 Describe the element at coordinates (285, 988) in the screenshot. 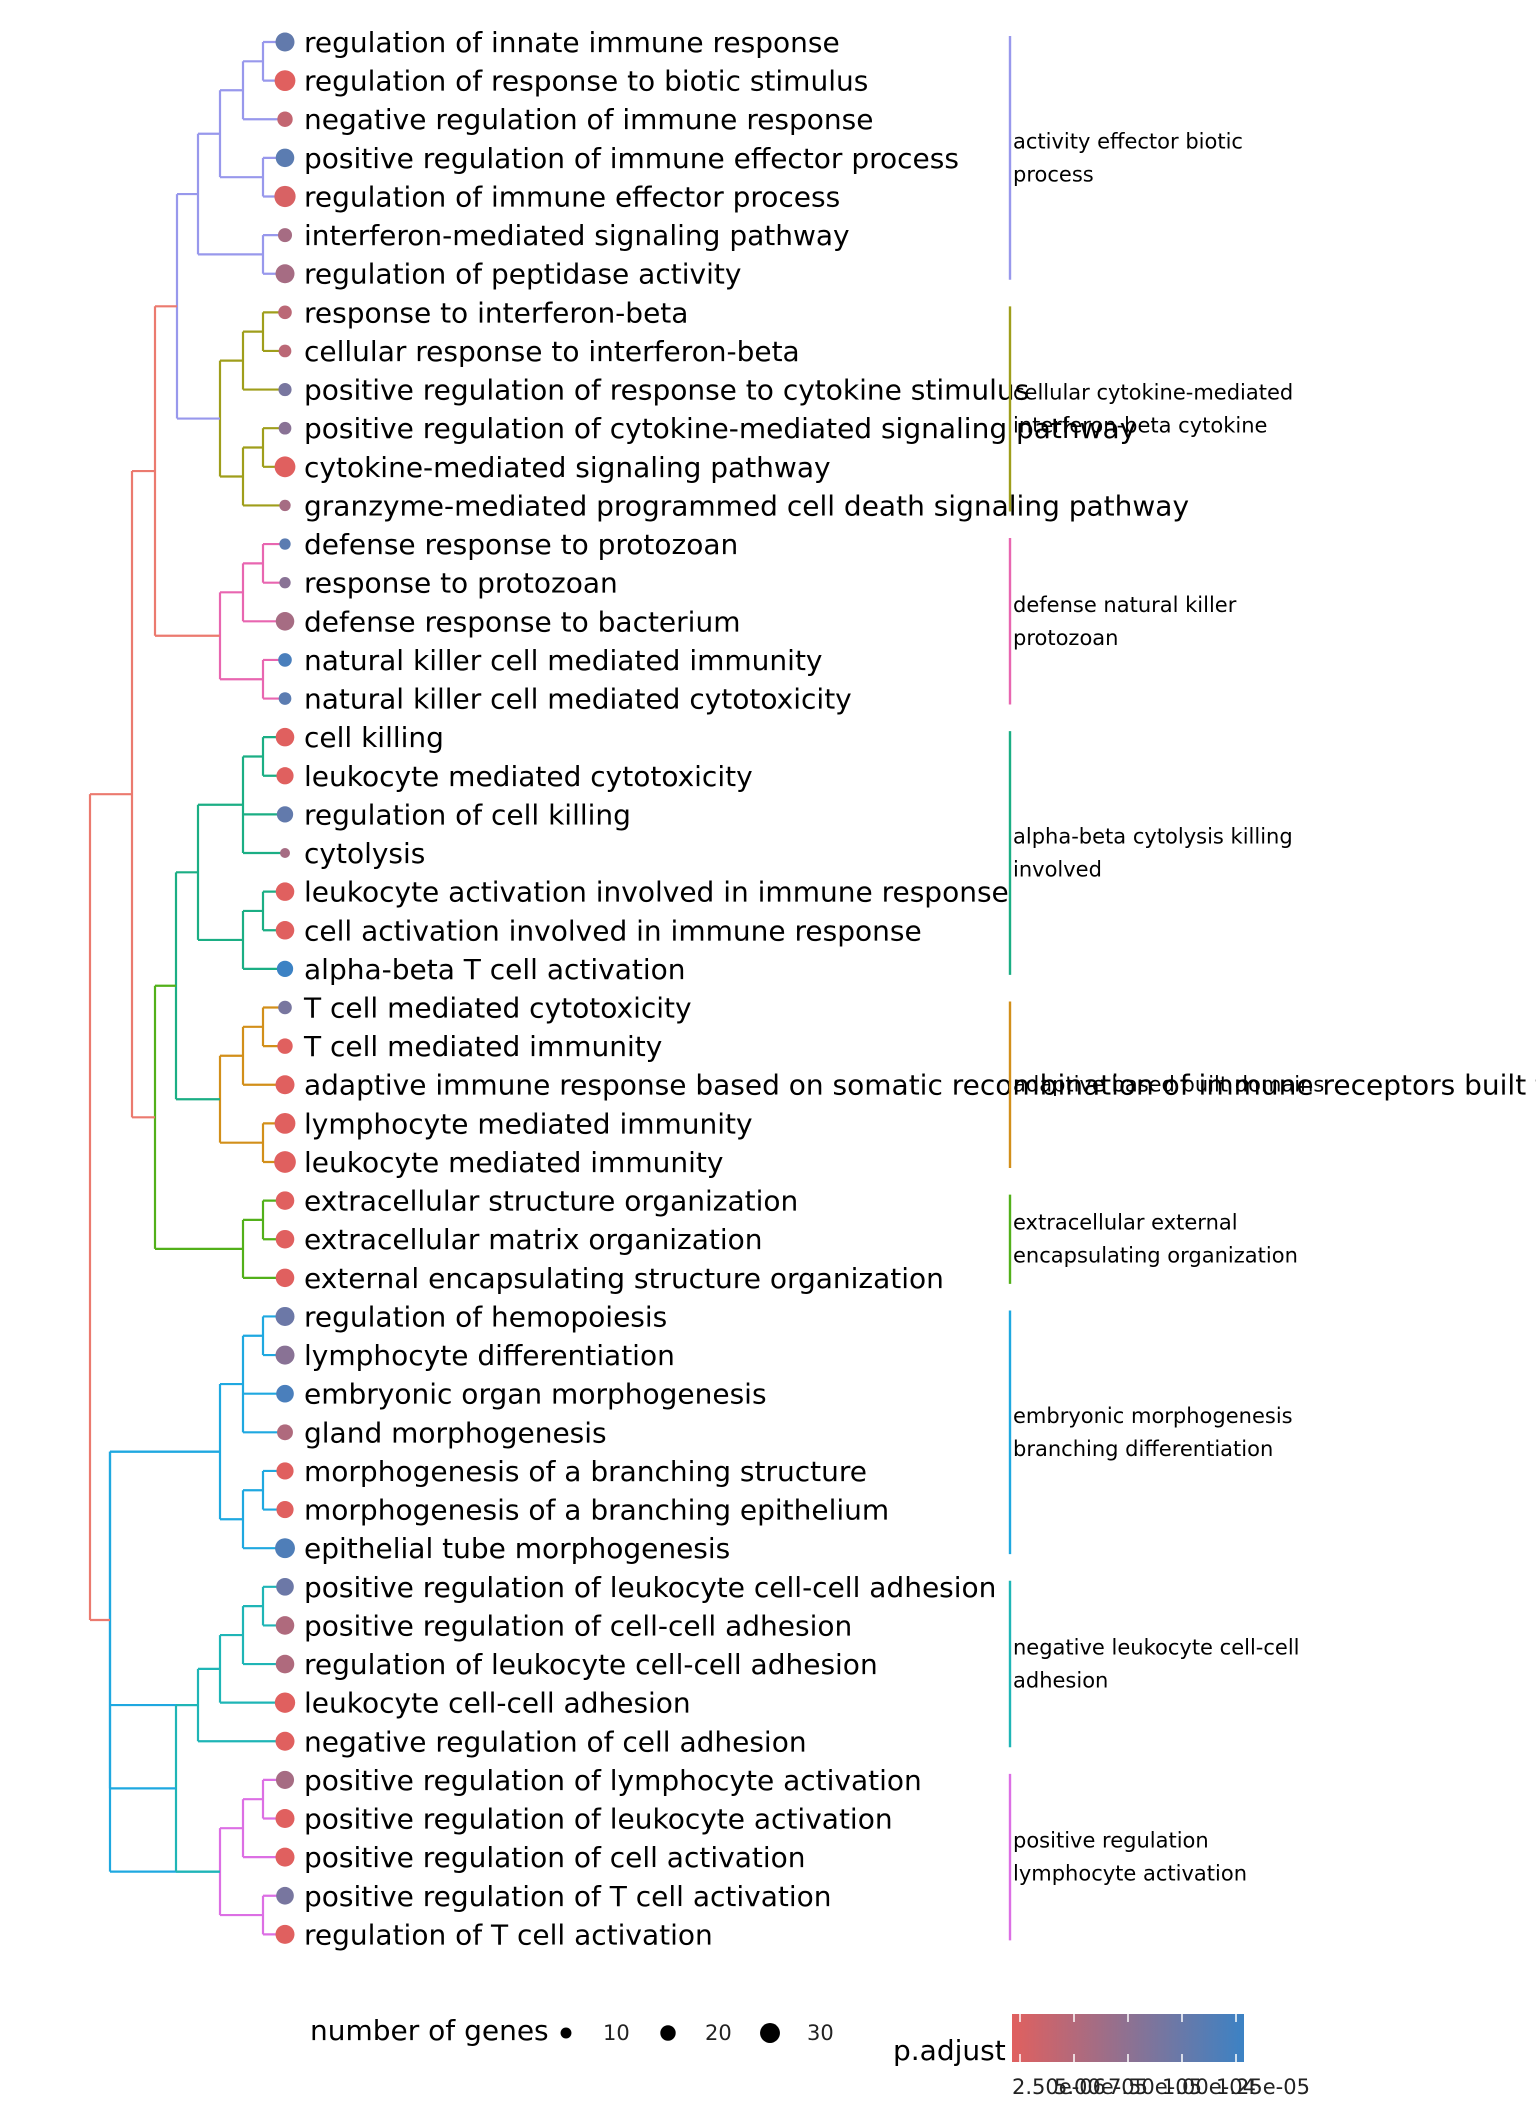

I see `term-points` at that location.